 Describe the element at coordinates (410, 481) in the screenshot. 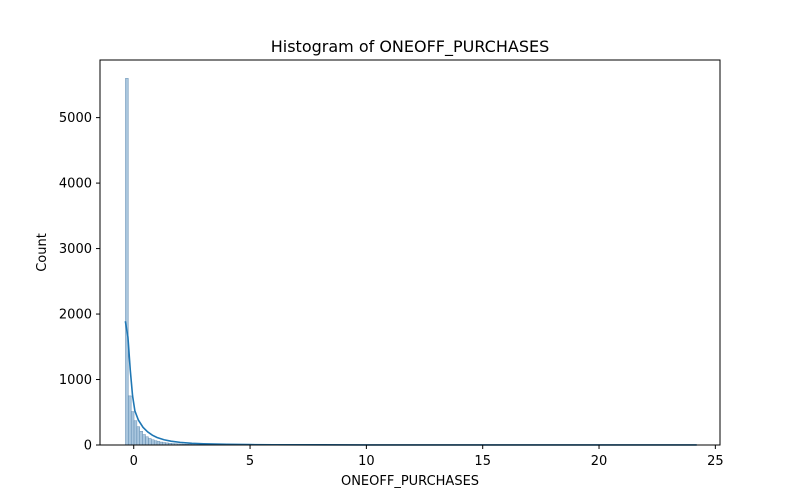

I see `x-axis-label: ONEOFF_PURCHASES` at that location.